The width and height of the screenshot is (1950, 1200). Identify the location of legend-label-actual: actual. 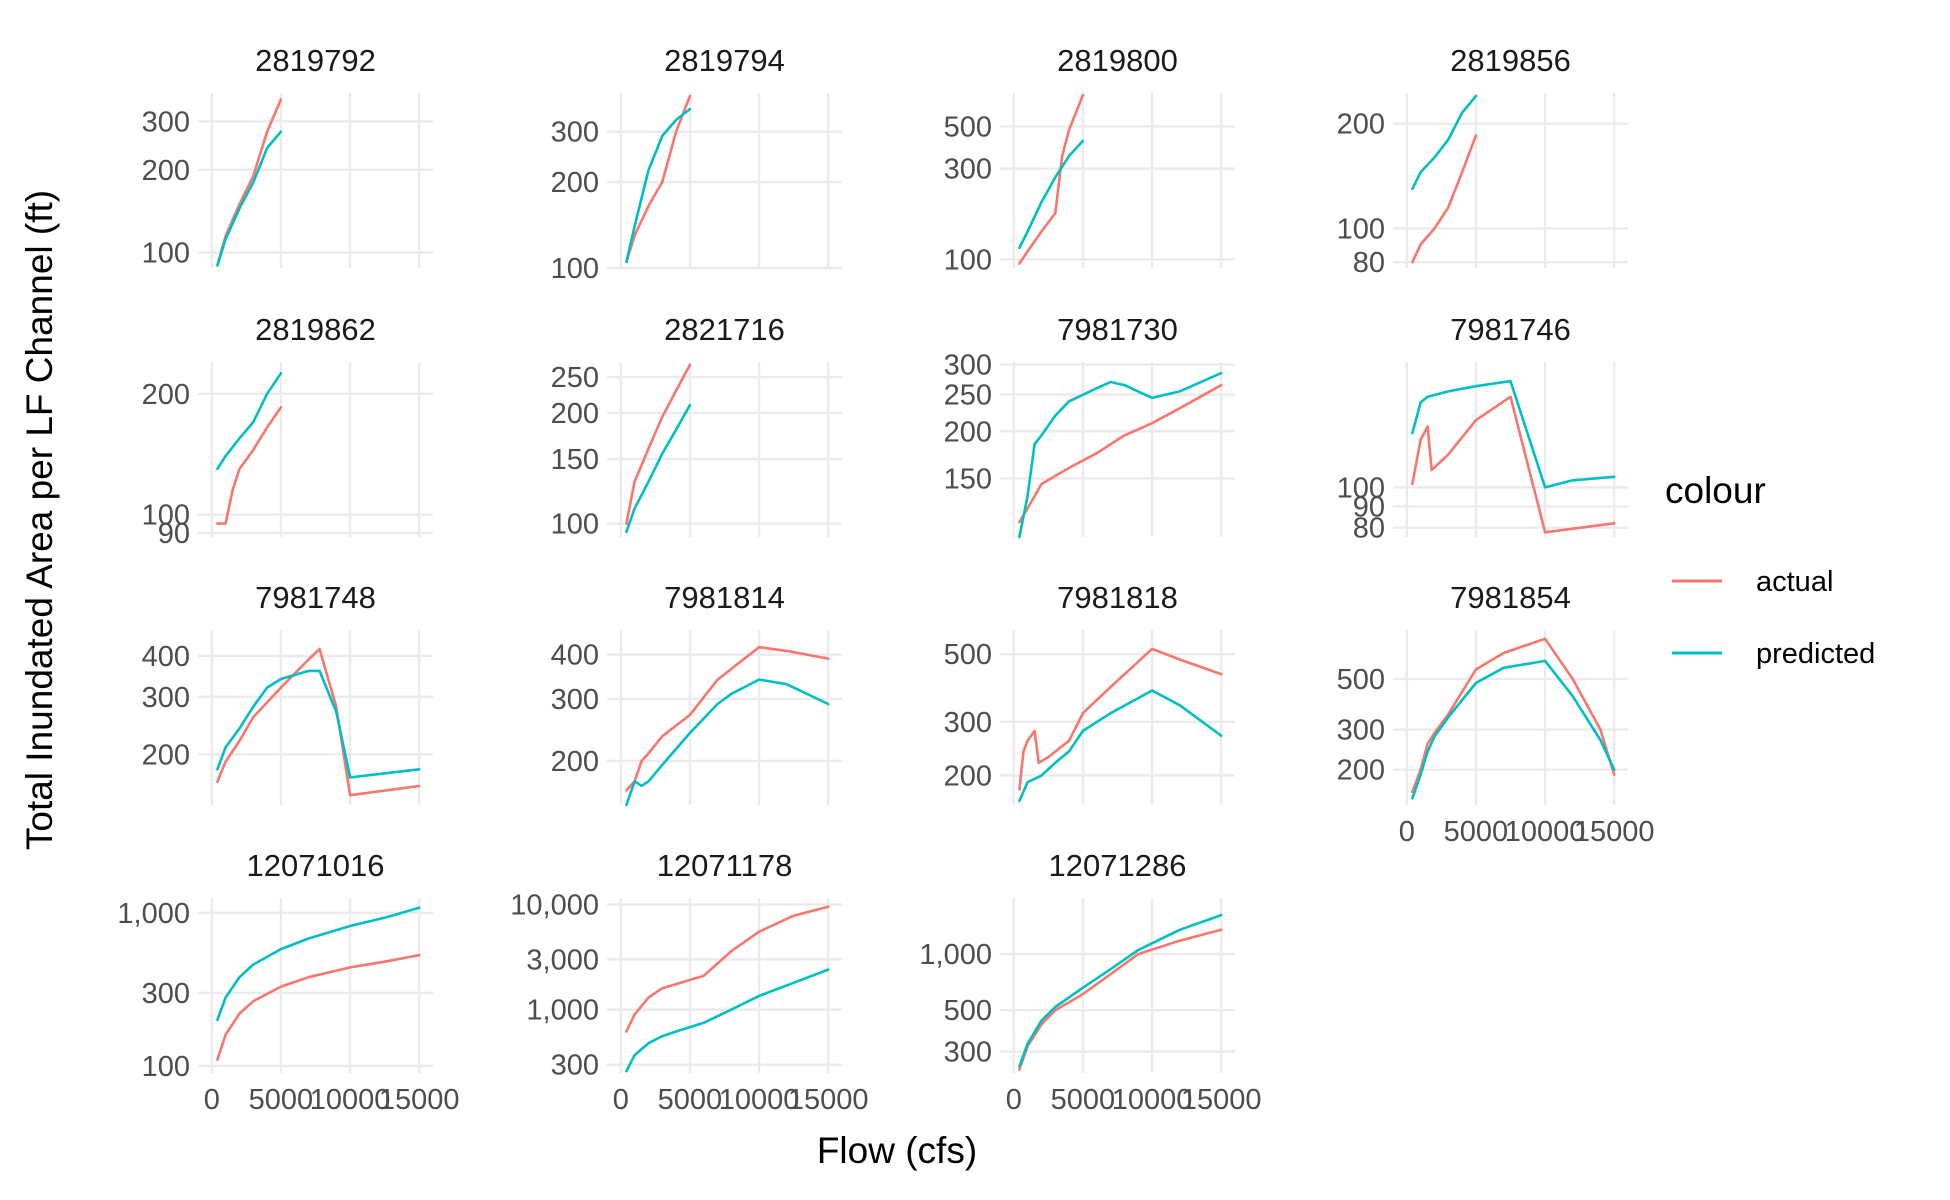
(1794, 582).